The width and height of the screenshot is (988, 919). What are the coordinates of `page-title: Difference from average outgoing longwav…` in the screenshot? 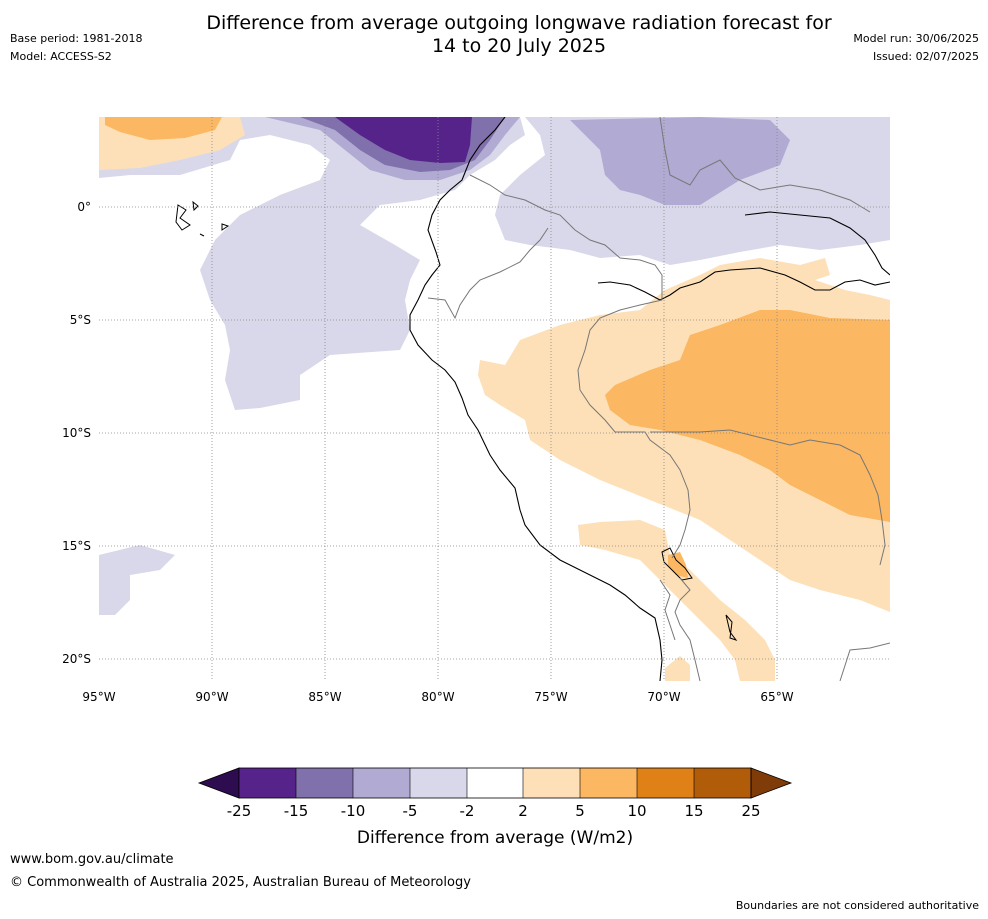 It's located at (494, 35).